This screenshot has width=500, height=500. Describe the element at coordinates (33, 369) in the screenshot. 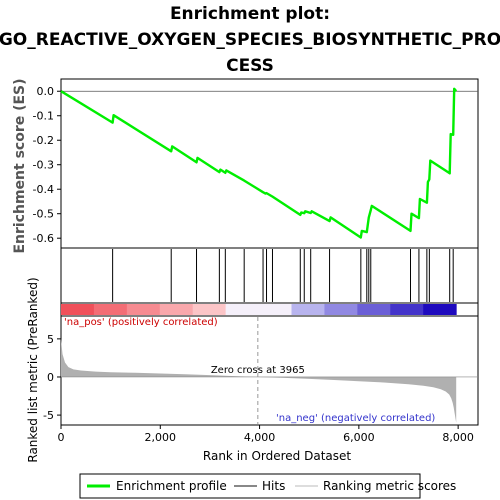

I see `metric-y-axis-label: Ranked list metric (PreRanked)` at that location.